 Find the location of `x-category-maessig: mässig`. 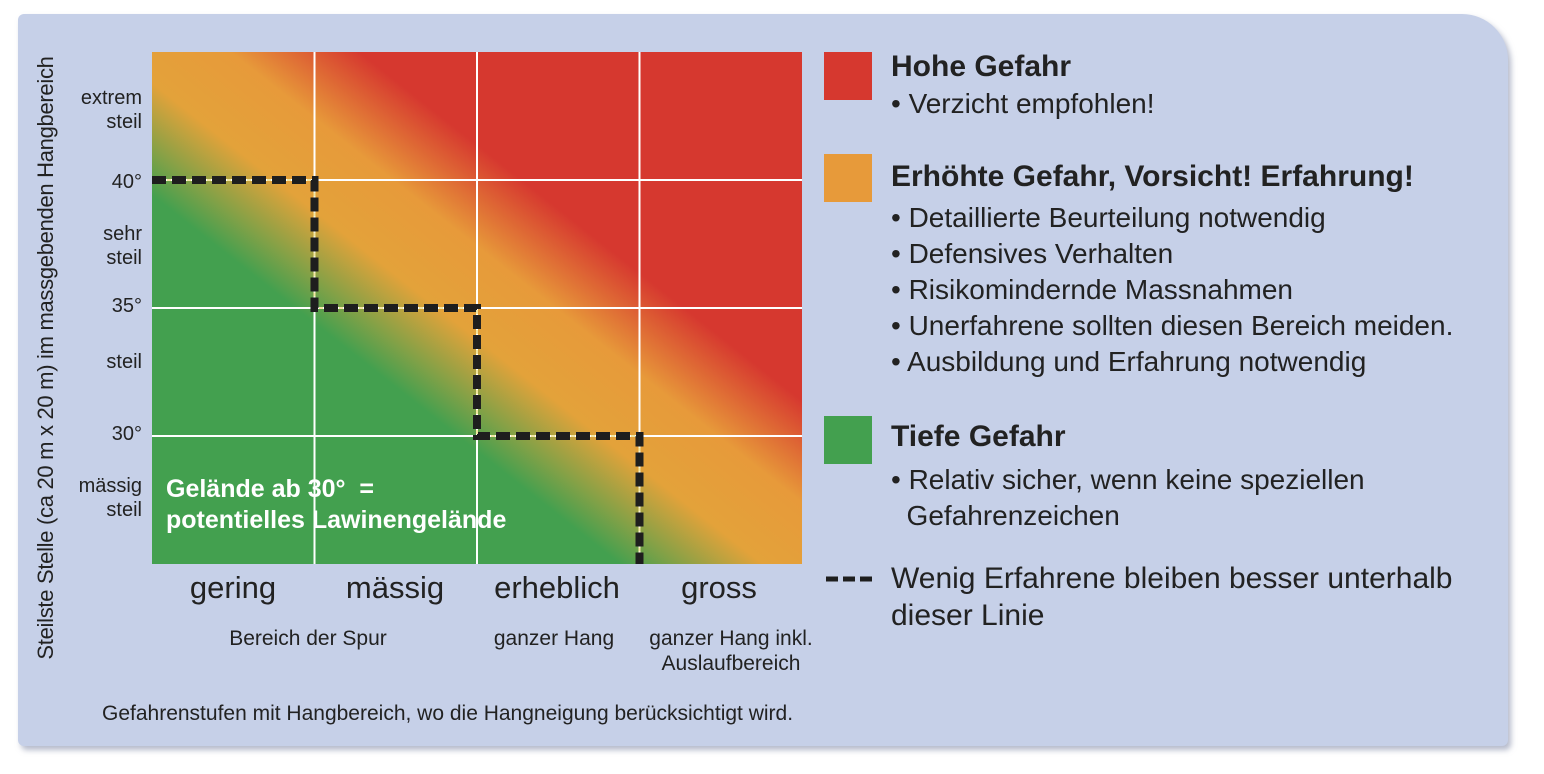

x-category-maessig: mässig is located at coordinates (395, 587).